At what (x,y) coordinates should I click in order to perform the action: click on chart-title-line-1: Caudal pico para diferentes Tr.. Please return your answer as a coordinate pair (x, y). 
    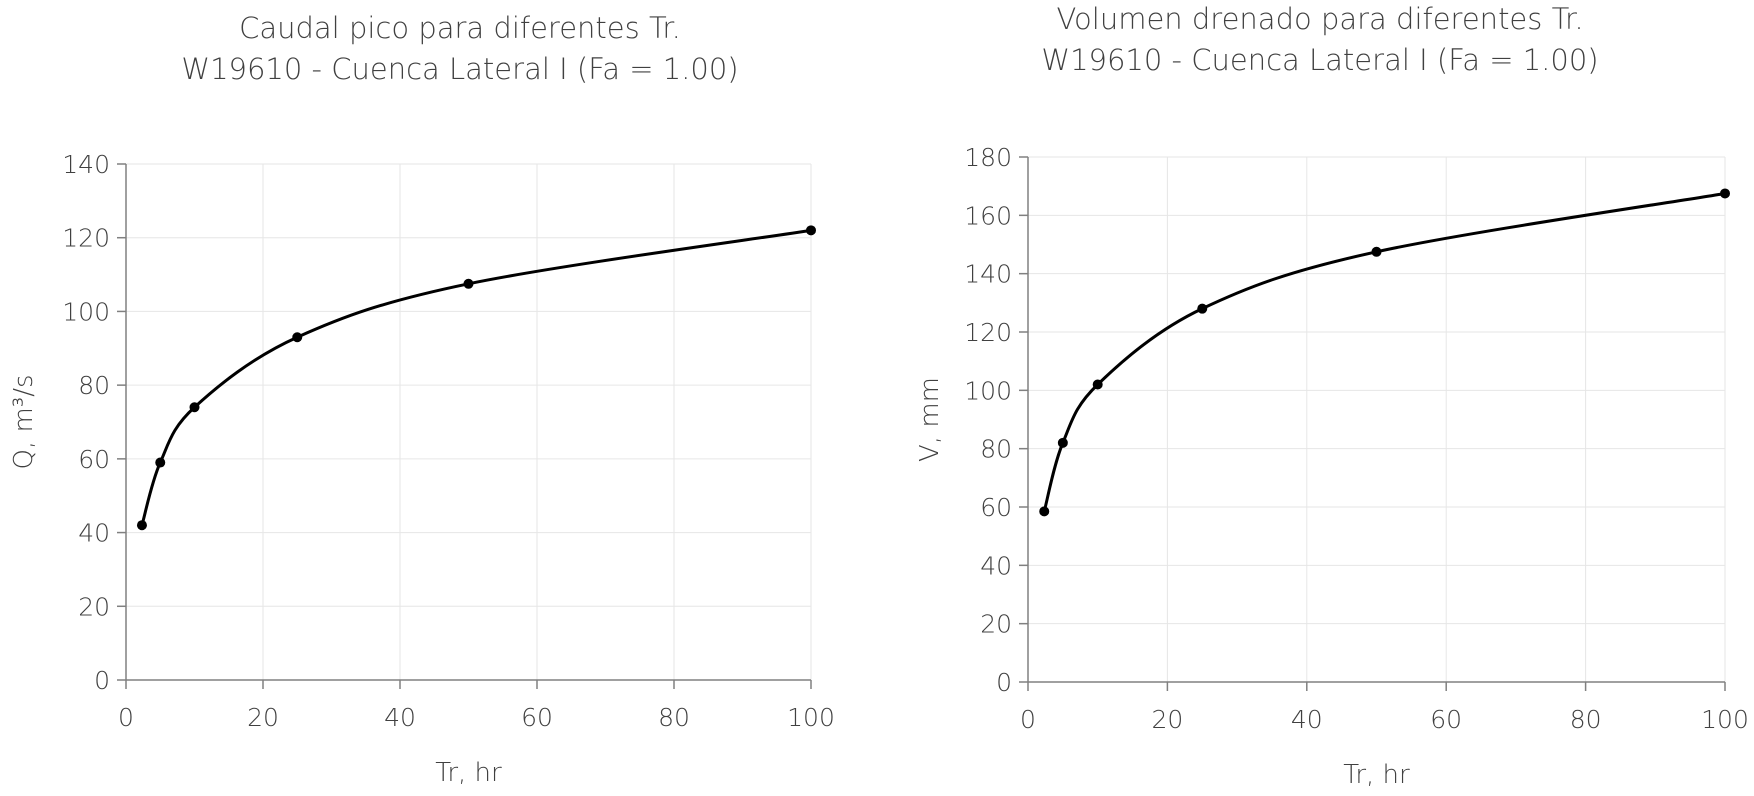
    Looking at the image, I should click on (460, 28).